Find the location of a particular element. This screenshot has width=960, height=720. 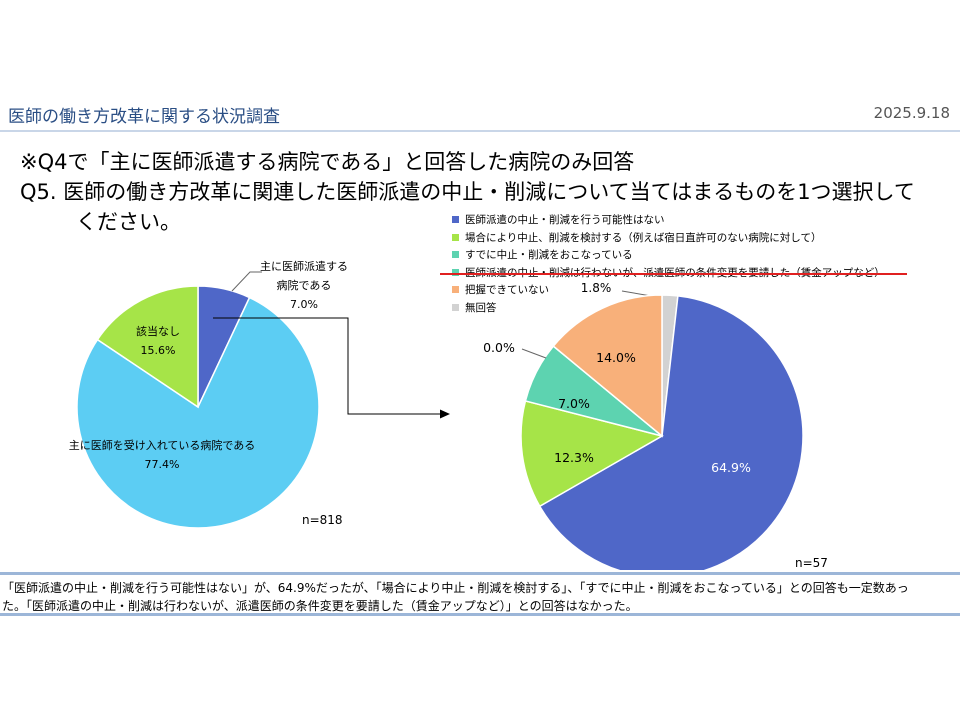

legend-label: 無回答 is located at coordinates (481, 307).